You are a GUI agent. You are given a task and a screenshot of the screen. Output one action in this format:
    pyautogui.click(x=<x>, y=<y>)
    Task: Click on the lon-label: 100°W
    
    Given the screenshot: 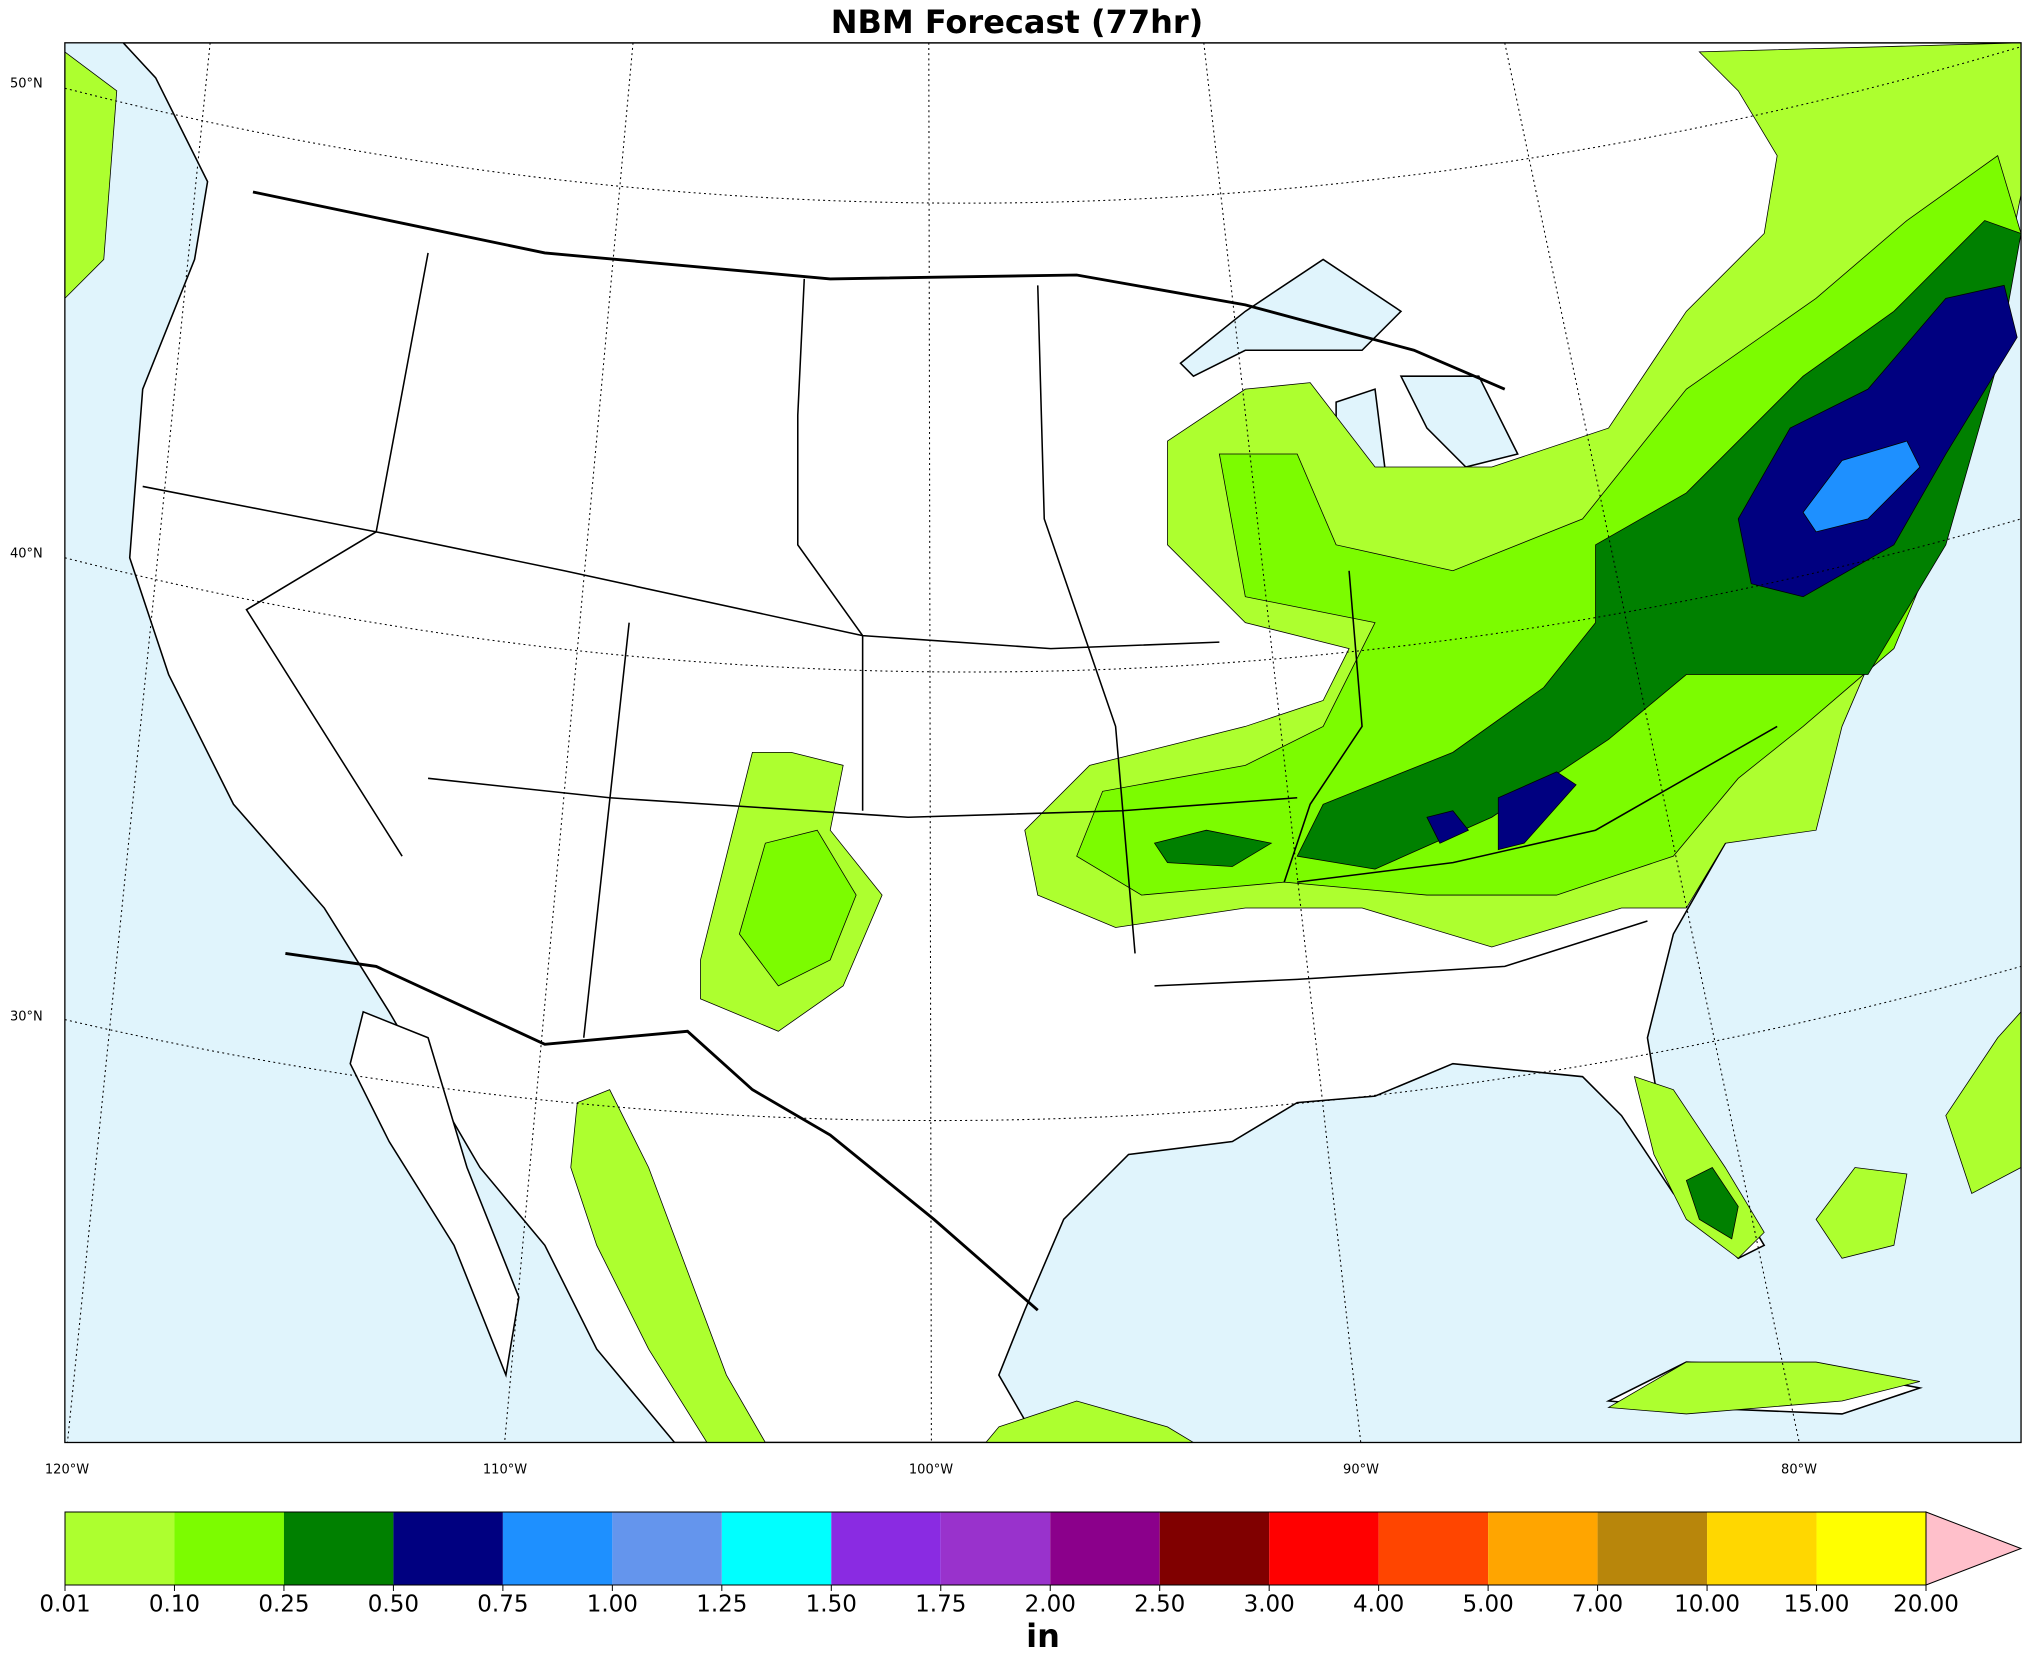 What is the action you would take?
    pyautogui.click(x=931, y=1470)
    